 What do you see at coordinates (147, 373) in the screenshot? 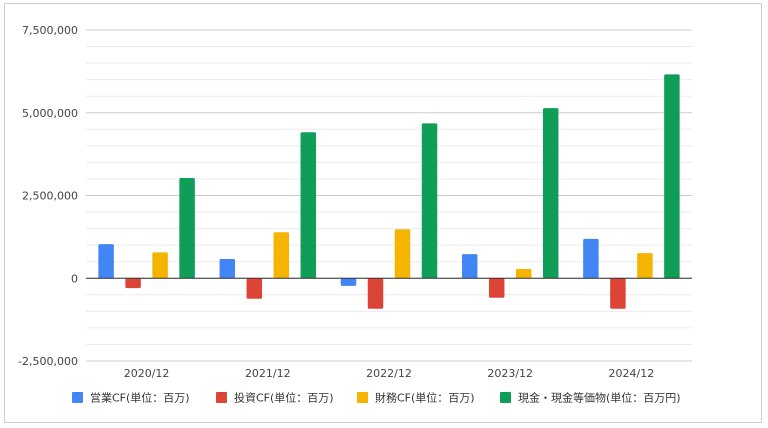
I see `x-tick-label: 2020/12` at bounding box center [147, 373].